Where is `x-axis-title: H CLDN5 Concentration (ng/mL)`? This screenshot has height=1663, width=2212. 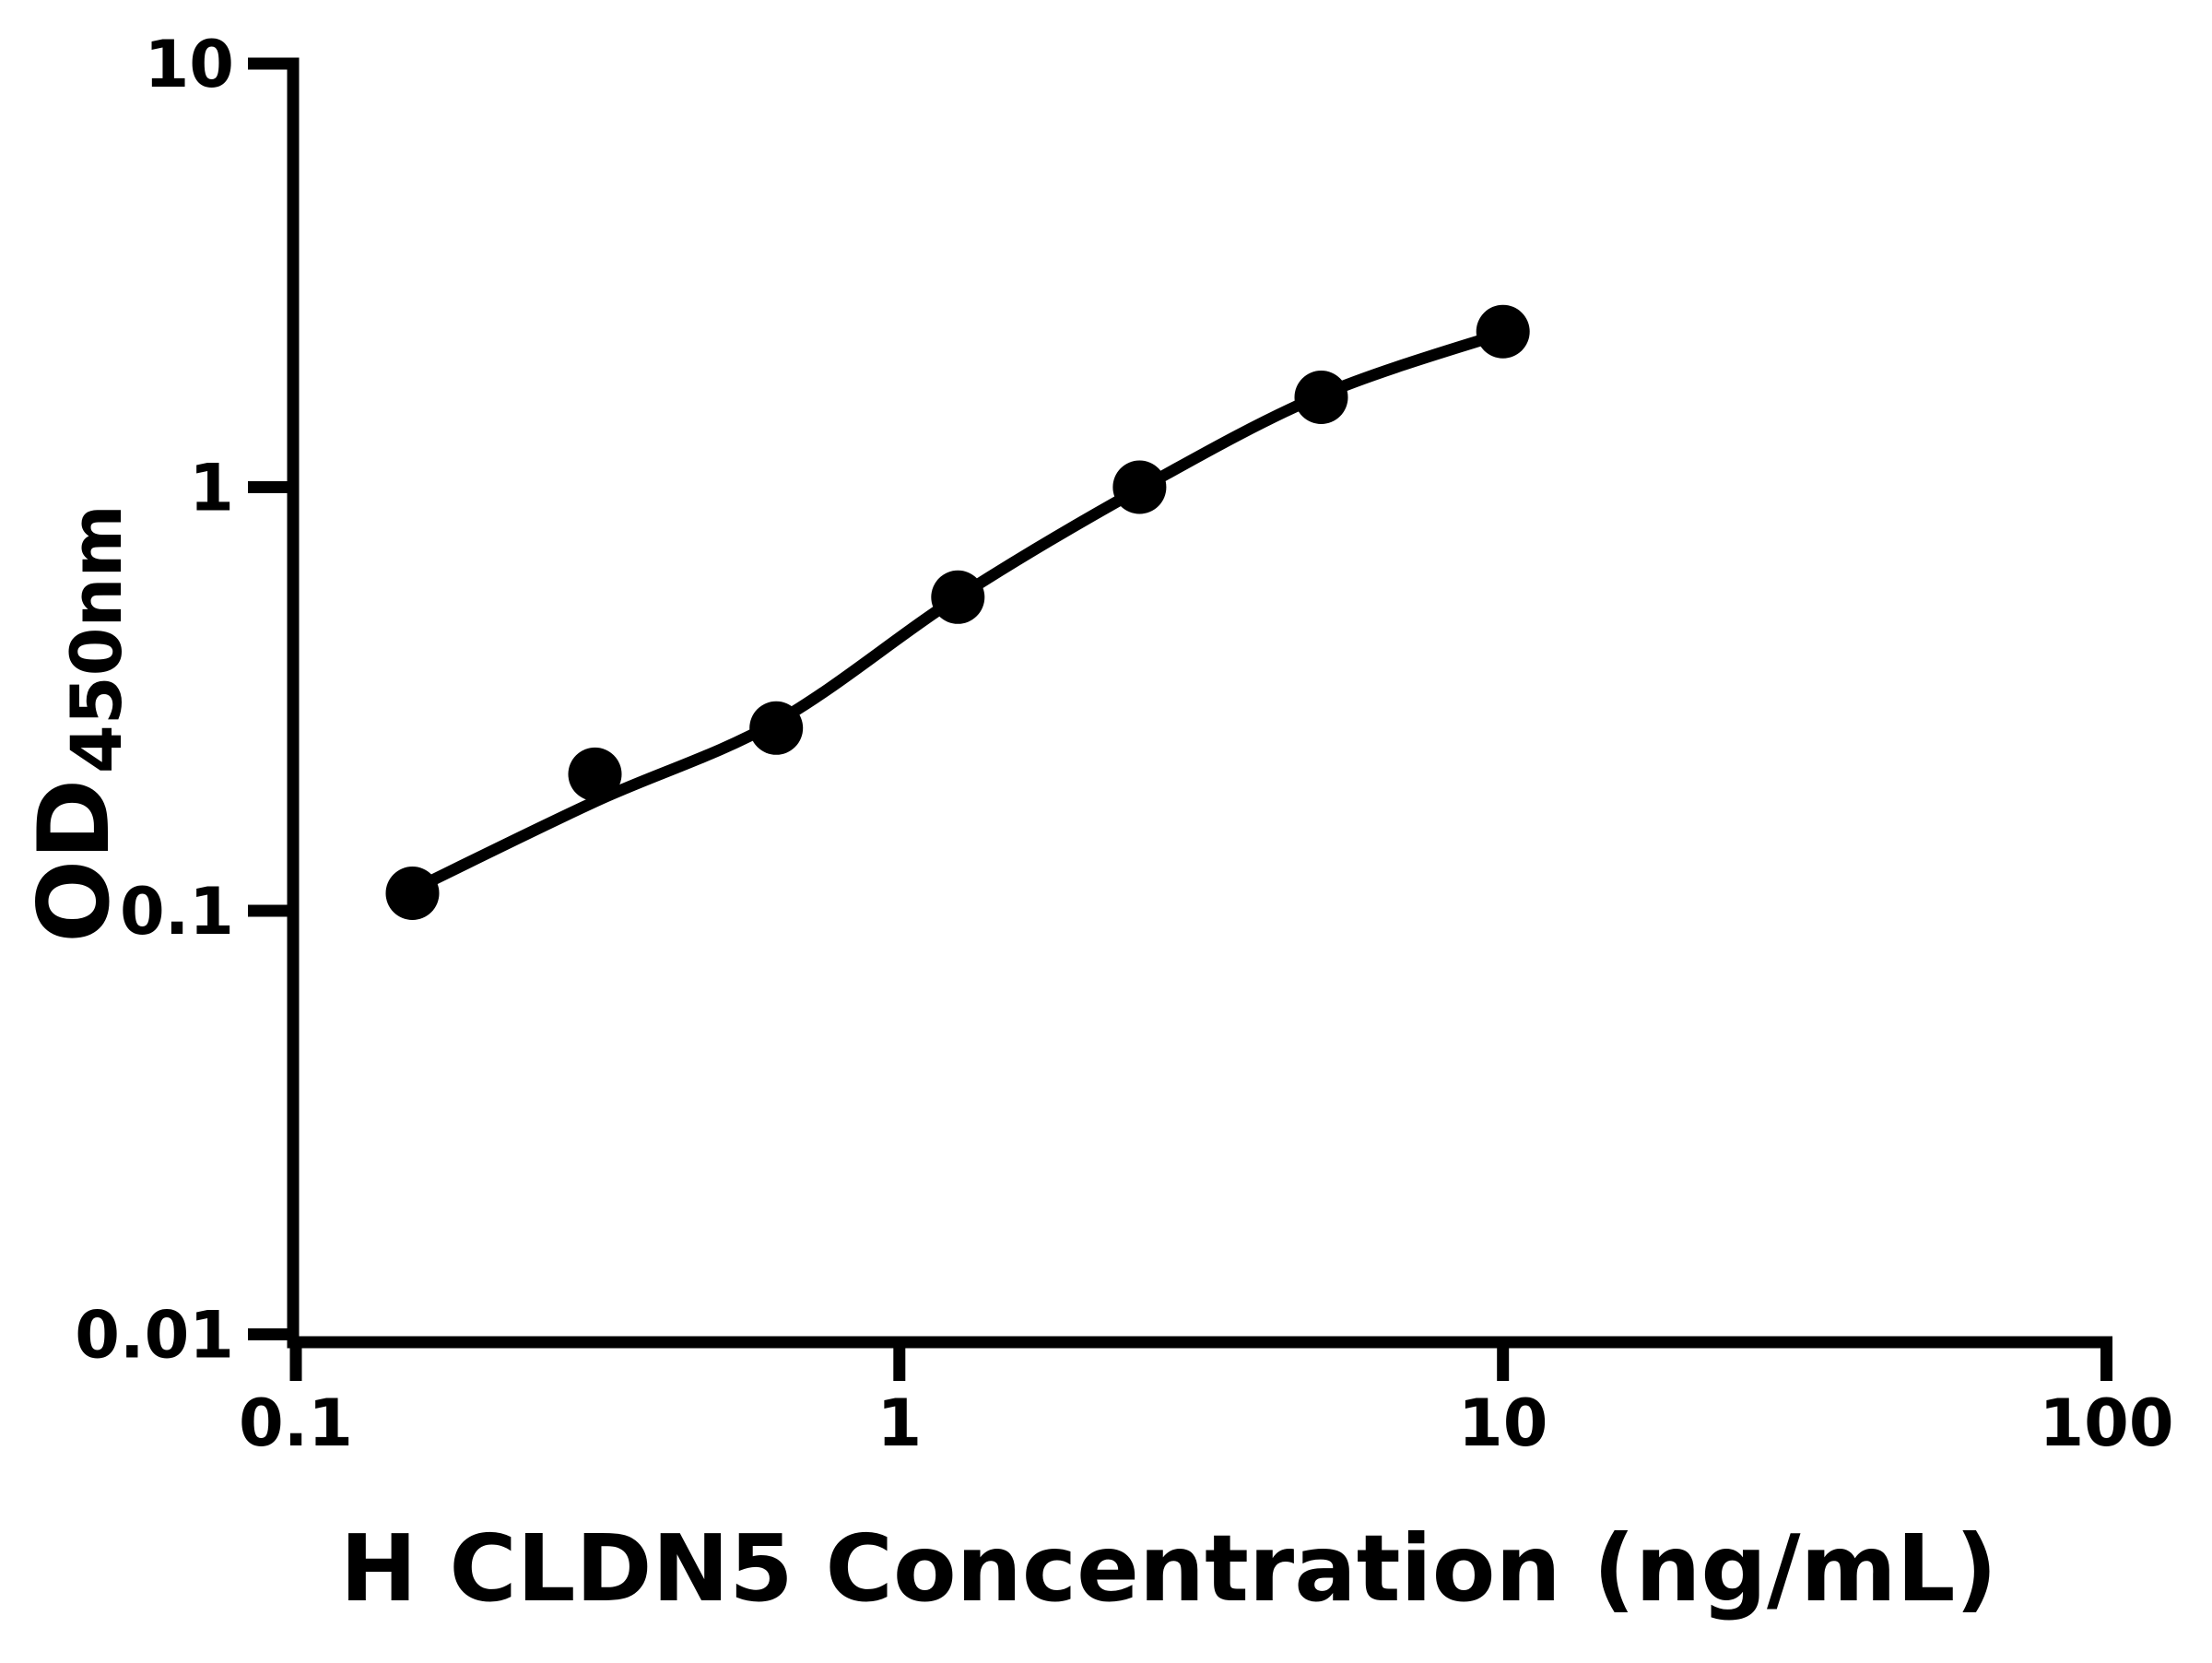 x-axis-title: H CLDN5 Concentration (ng/mL) is located at coordinates (1168, 1568).